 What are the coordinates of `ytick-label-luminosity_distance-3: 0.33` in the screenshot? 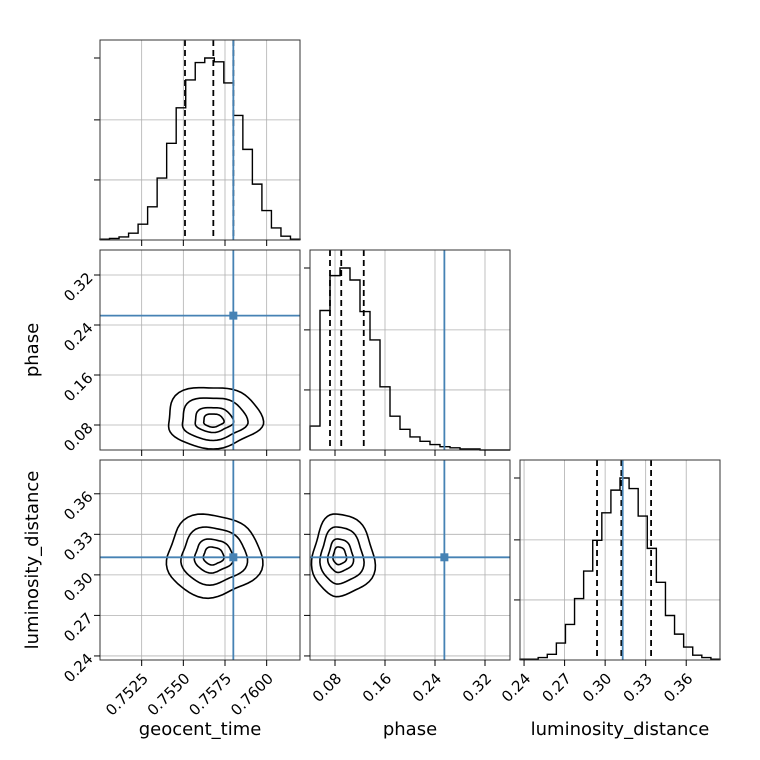 It's located at (78, 546).